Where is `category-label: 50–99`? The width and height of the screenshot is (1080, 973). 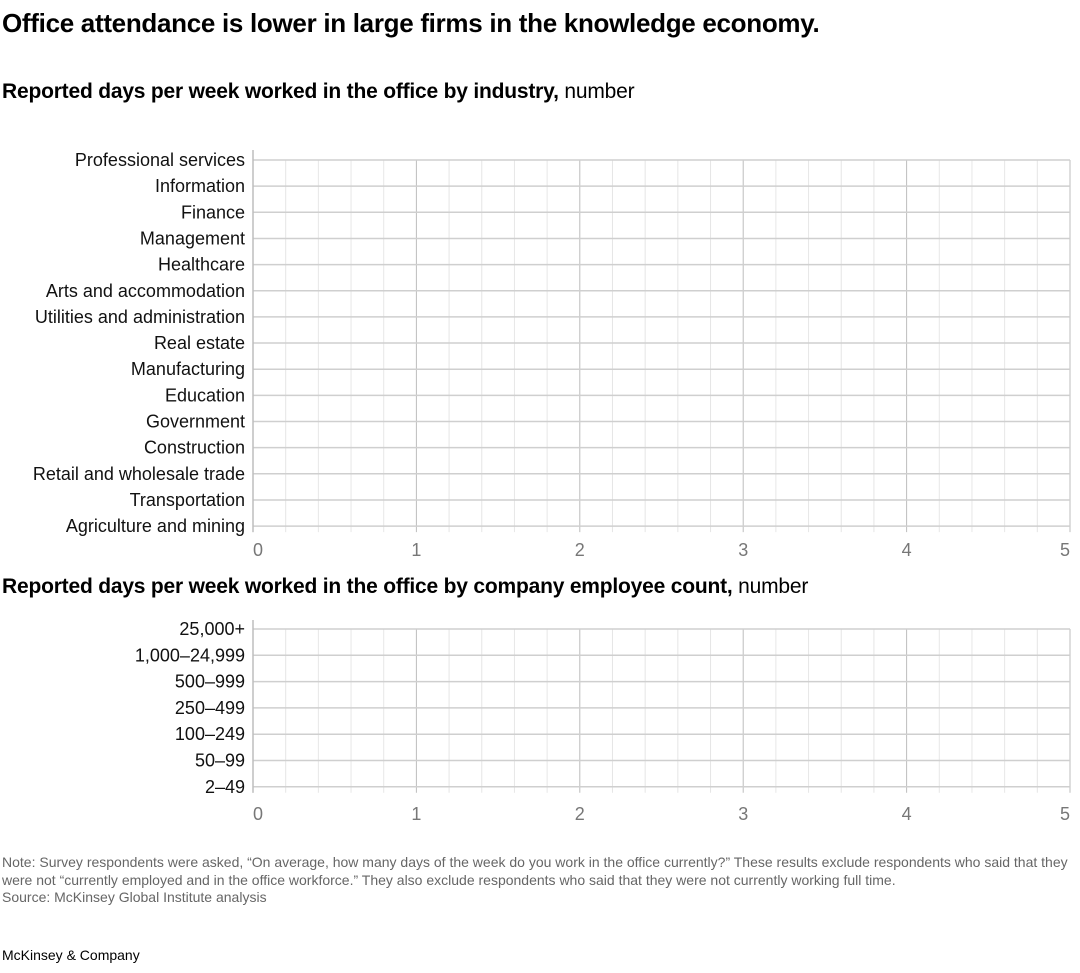
category-label: 50–99 is located at coordinates (220, 761).